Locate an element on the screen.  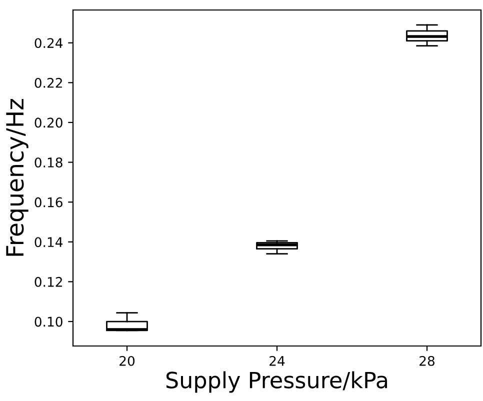
y-tick-label: 0.16 is located at coordinates (48, 202).